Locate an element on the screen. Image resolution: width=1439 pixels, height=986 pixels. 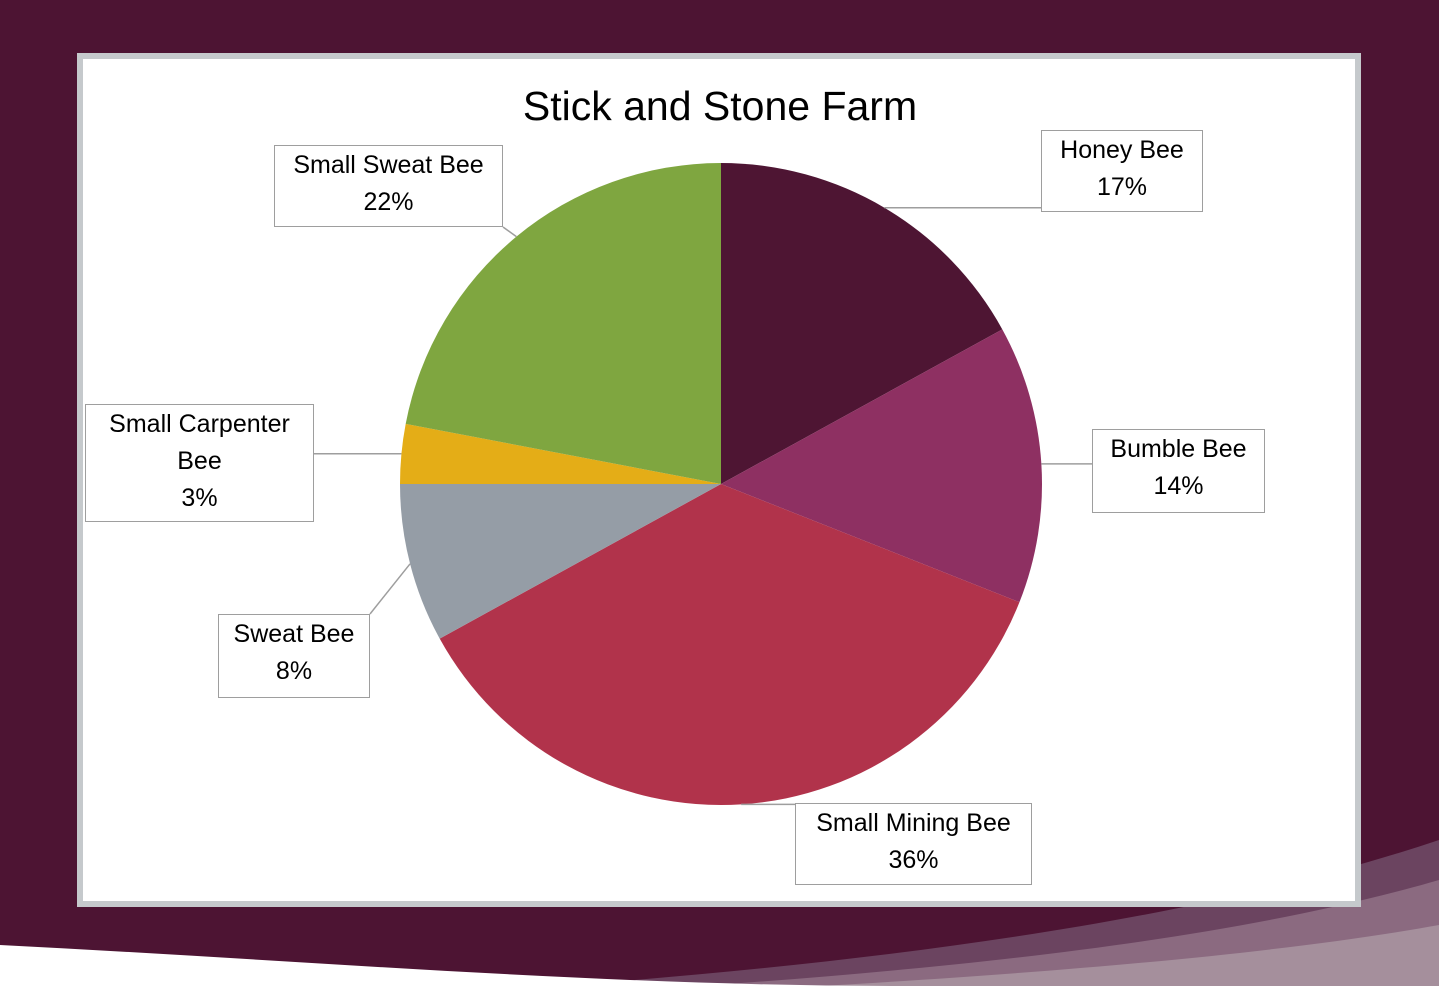
pie-slice-small-sweat-bee is located at coordinates (563, 323).